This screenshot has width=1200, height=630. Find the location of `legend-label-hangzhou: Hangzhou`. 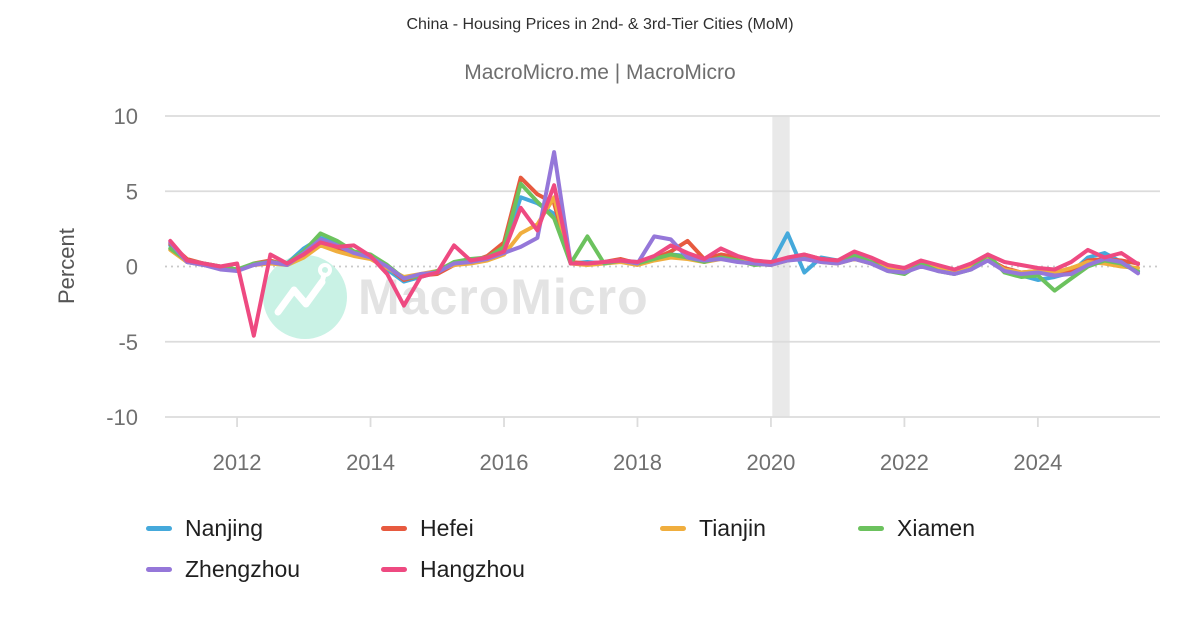

legend-label-hangzhou: Hangzhou is located at coordinates (472, 569).